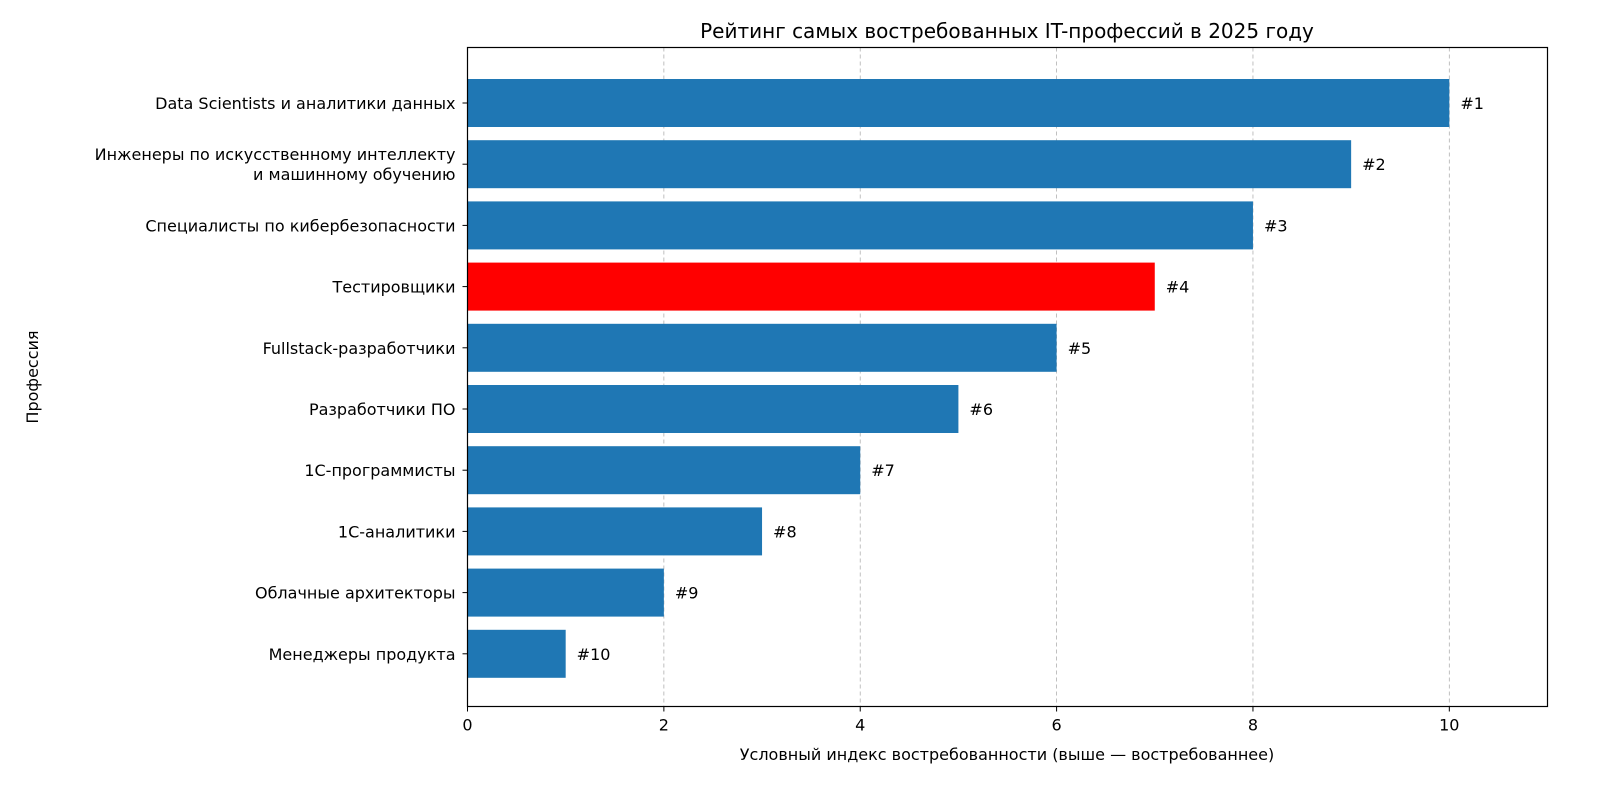 The width and height of the screenshot is (1600, 800). I want to click on data-label: #7, so click(883, 470).